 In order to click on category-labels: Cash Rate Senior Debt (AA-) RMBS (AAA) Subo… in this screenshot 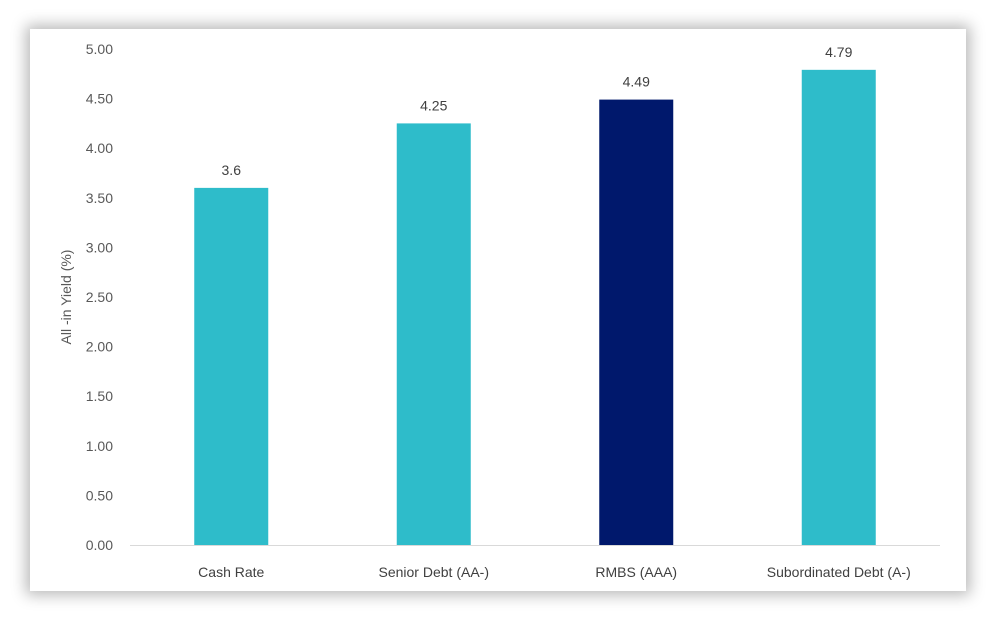, I will do `click(554, 572)`.